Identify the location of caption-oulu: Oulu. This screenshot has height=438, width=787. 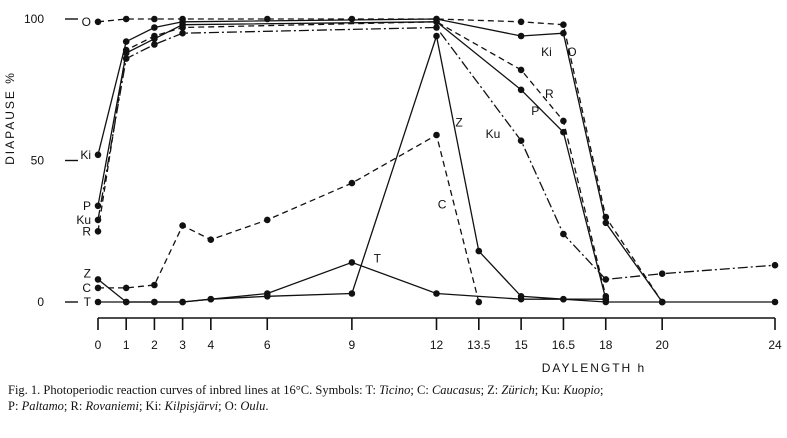
(253, 406).